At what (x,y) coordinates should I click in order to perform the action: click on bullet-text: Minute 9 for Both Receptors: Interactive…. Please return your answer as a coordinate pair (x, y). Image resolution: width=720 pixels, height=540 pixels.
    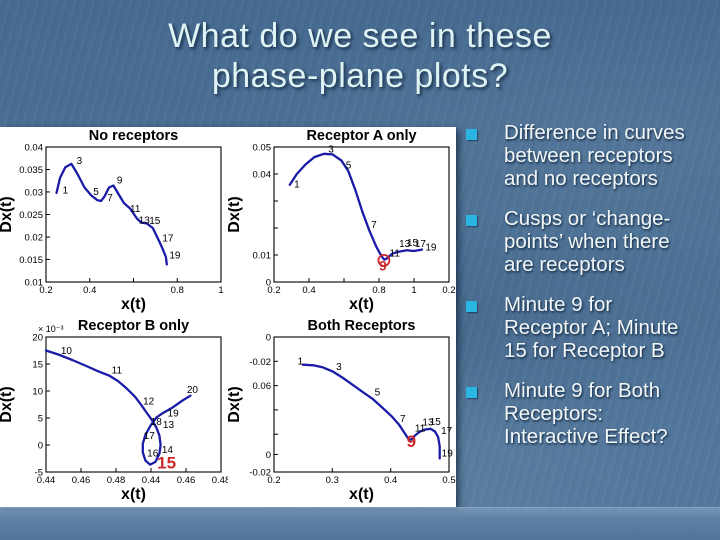
    Looking at the image, I should click on (586, 413).